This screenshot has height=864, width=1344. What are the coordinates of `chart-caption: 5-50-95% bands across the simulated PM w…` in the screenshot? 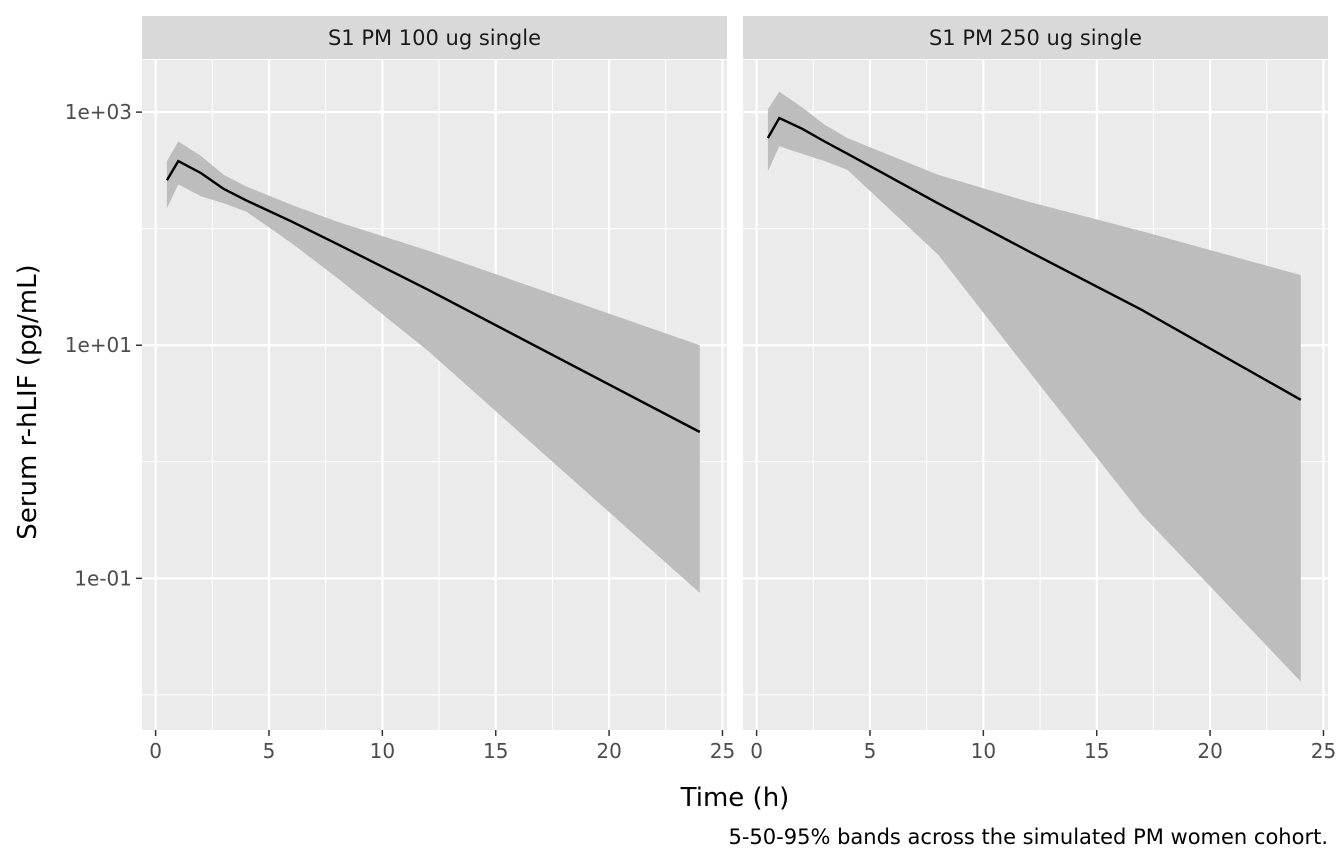 It's located at (1028, 837).